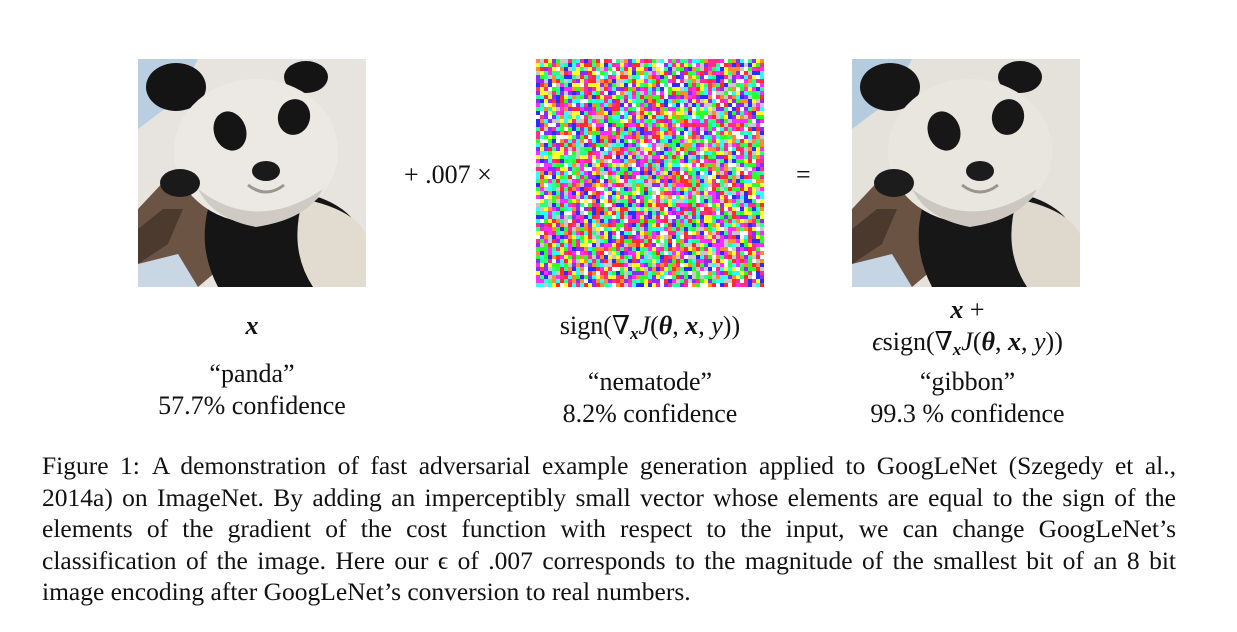 Image resolution: width=1237 pixels, height=632 pixels. I want to click on equals-operator: =, so click(803, 174).